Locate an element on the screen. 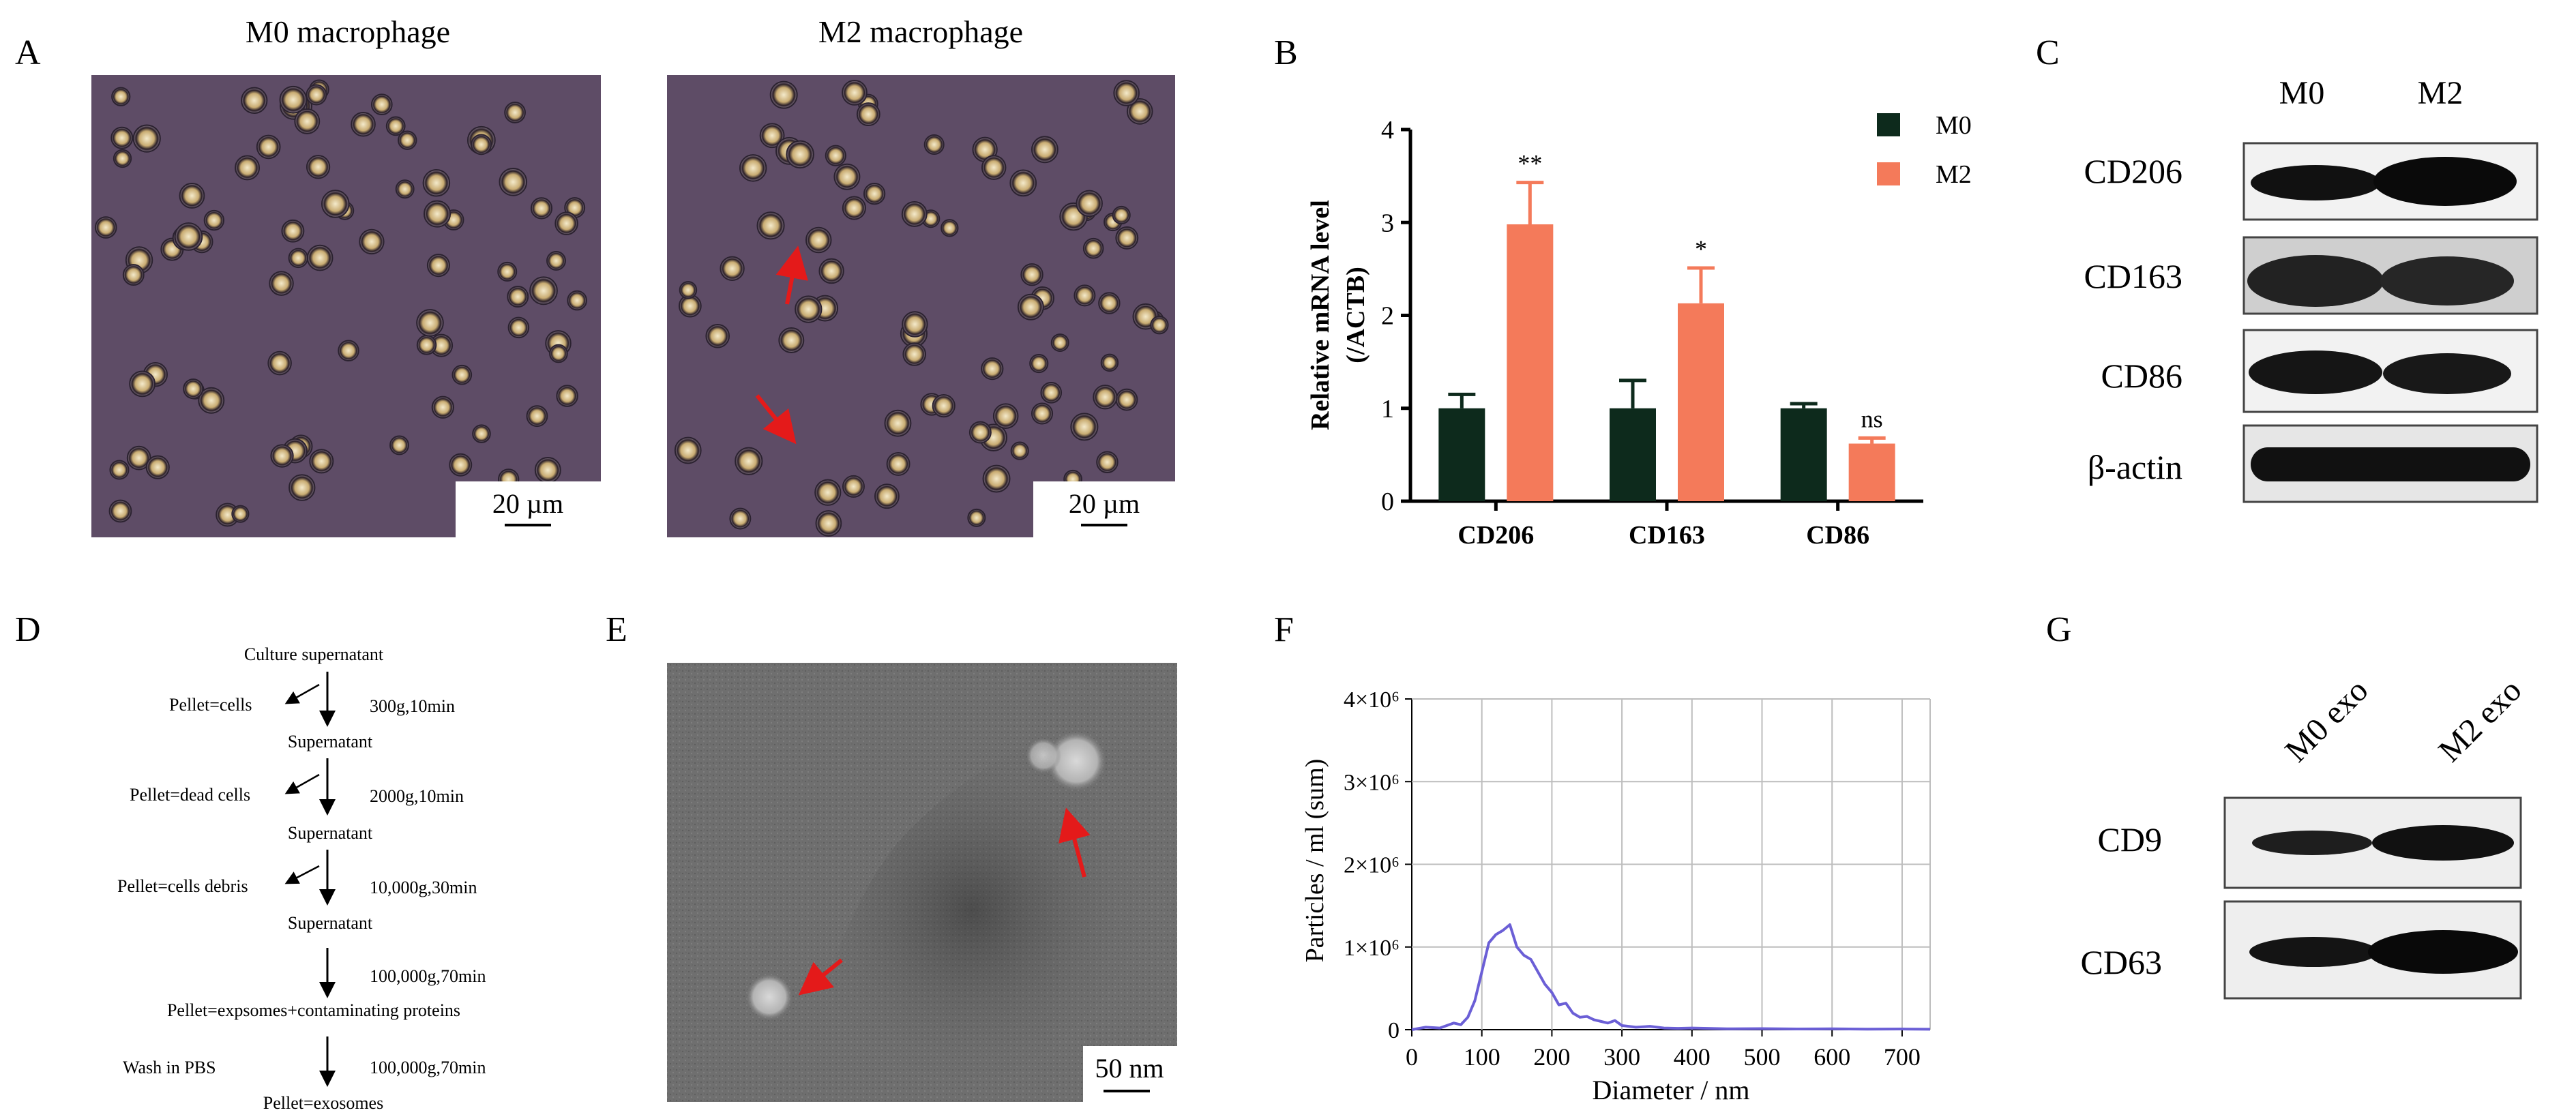 This screenshot has height=1119, width=2576. m2-scalebar-label: 20 µm is located at coordinates (1104, 504).